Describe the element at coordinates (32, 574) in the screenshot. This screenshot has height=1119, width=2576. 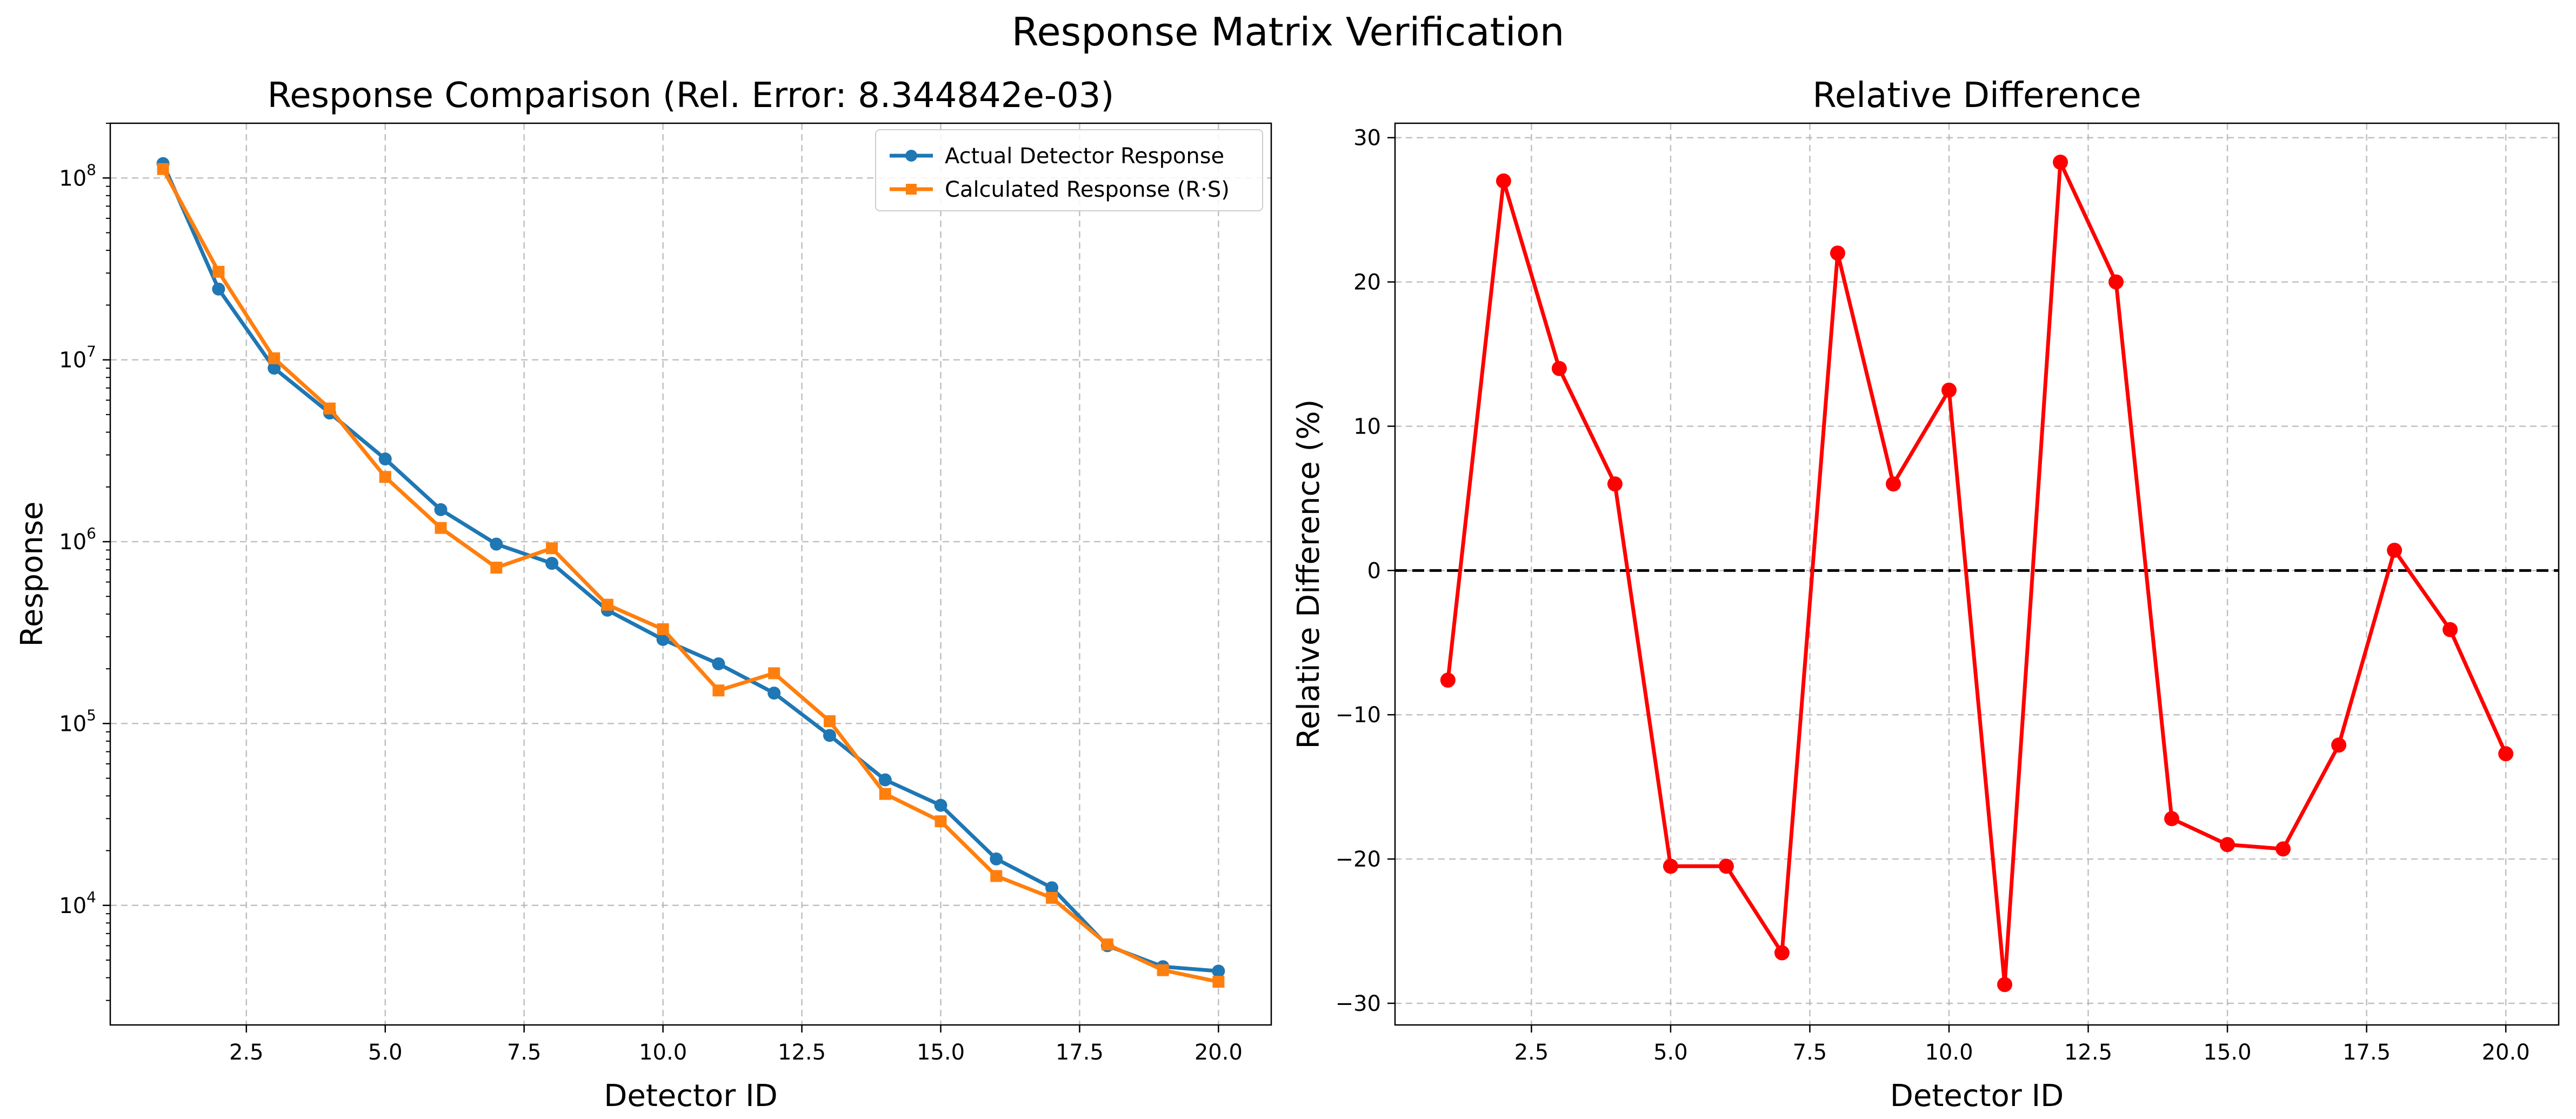
I see `response-comparison-y-axis-label: Response` at that location.